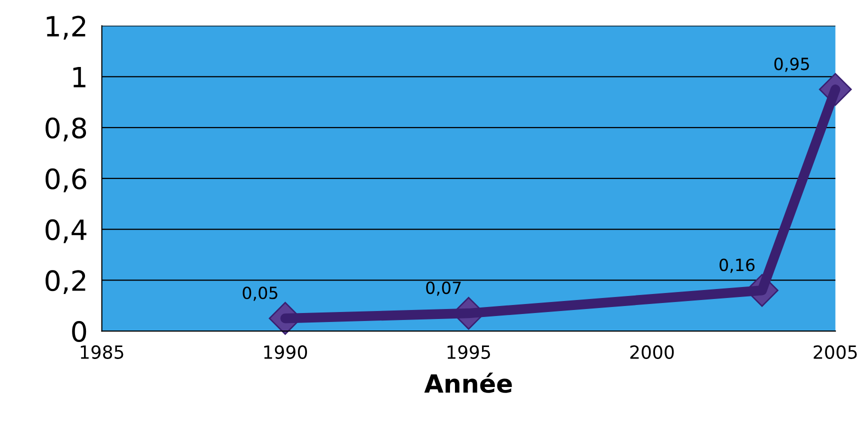 The width and height of the screenshot is (863, 430). Describe the element at coordinates (66, 231) in the screenshot. I see `y-tick-label: 0,4` at that location.